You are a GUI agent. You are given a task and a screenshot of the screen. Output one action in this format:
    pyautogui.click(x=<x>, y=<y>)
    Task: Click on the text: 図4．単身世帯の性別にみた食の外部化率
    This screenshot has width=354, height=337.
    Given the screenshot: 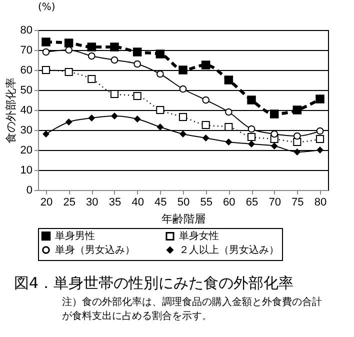 What is the action you would take?
    pyautogui.click(x=154, y=283)
    